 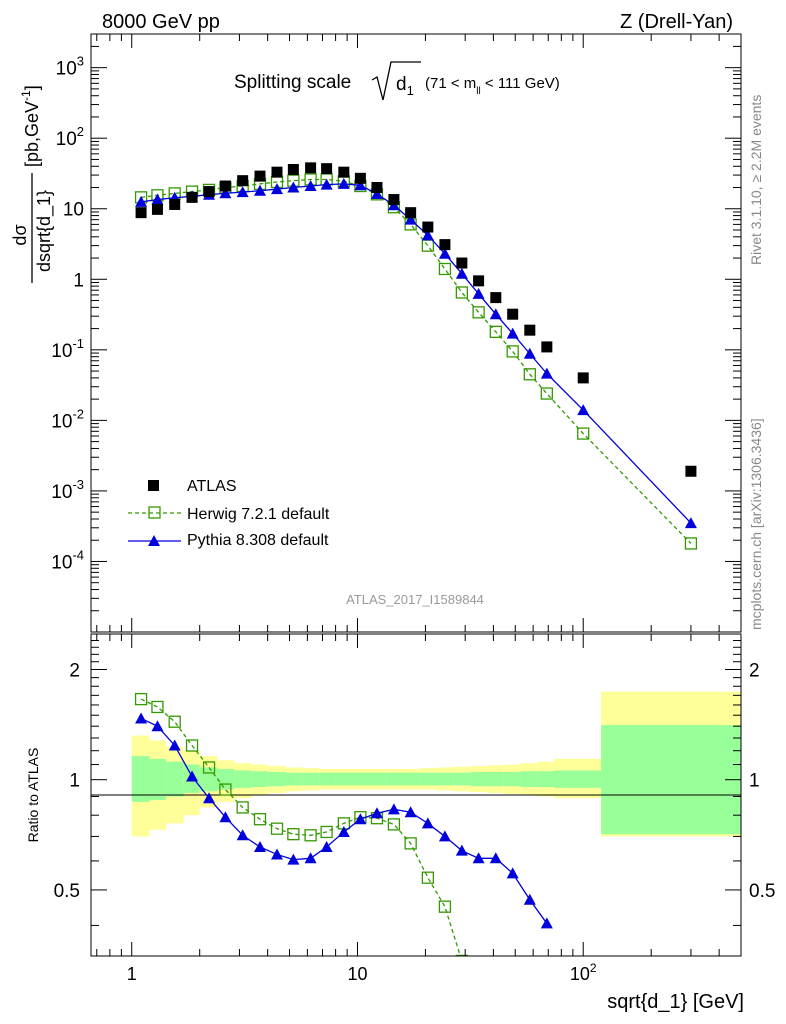 What do you see at coordinates (676, 22) in the screenshot?
I see `process-label: Z (Drell-Yan)` at bounding box center [676, 22].